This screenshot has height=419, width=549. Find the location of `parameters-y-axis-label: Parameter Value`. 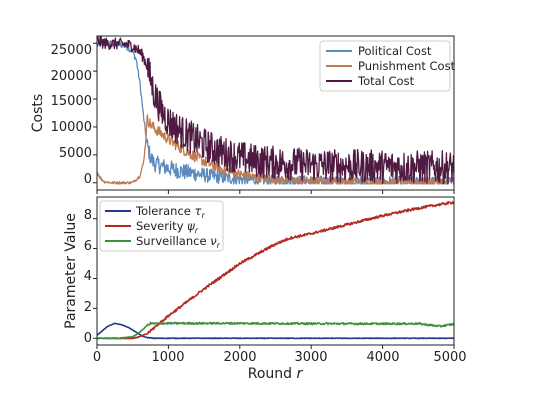

parameters-y-axis-label: Parameter Value is located at coordinates (71, 271).